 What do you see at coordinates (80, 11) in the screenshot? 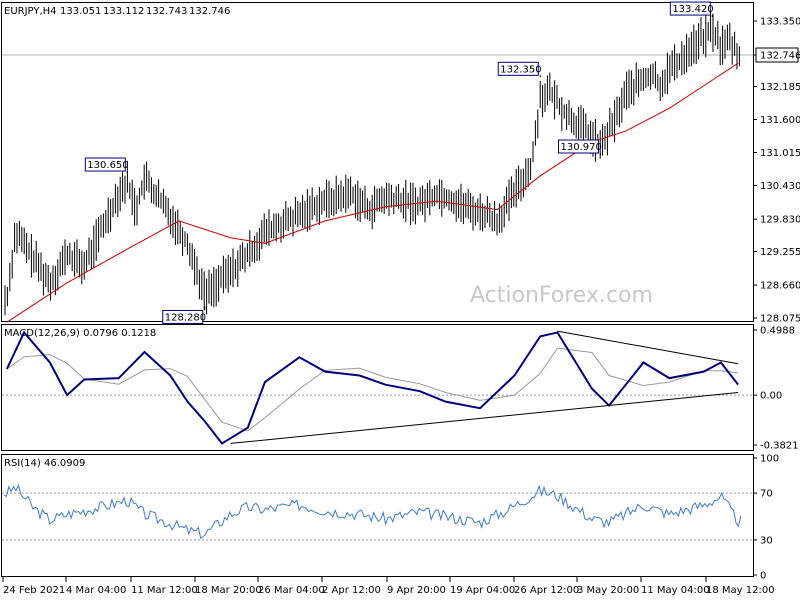
I see `price-header-open: 133.051` at bounding box center [80, 11].